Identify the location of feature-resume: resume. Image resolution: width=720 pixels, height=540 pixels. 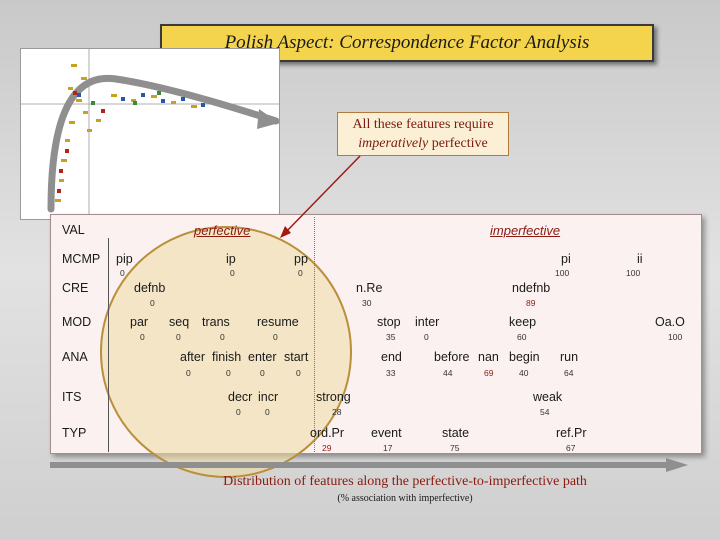
(278, 322).